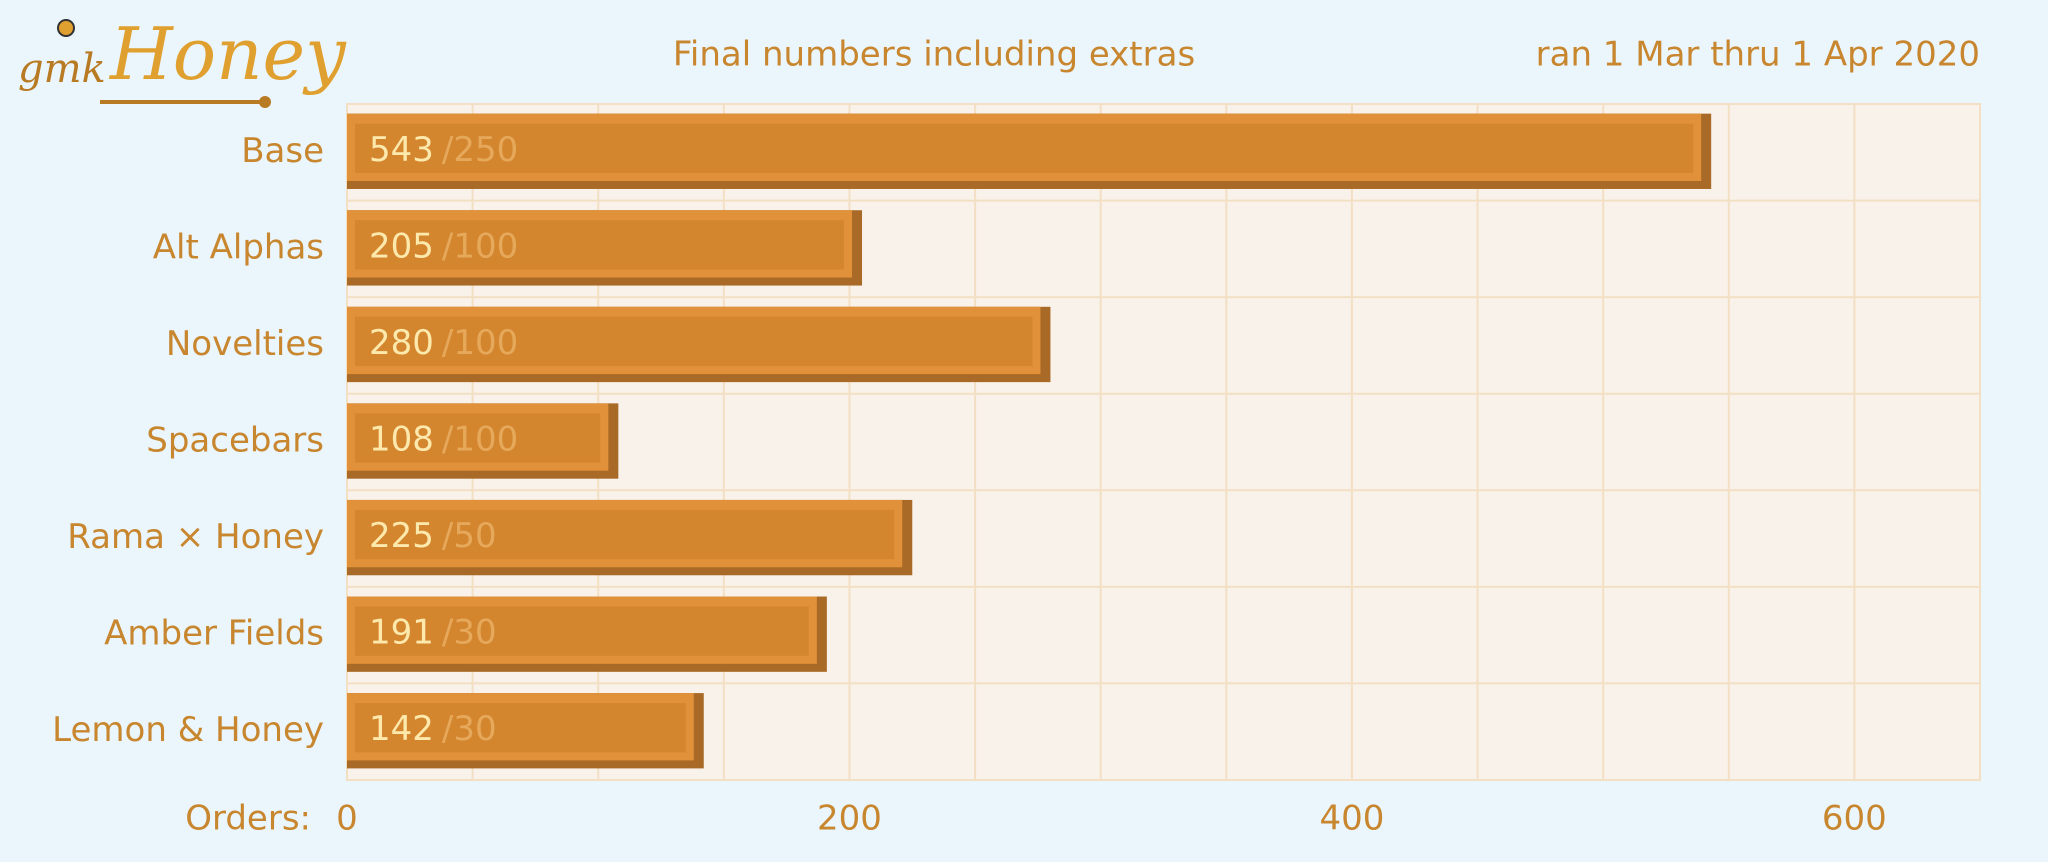  I want to click on logo-prefix: gmk, so click(62, 69).